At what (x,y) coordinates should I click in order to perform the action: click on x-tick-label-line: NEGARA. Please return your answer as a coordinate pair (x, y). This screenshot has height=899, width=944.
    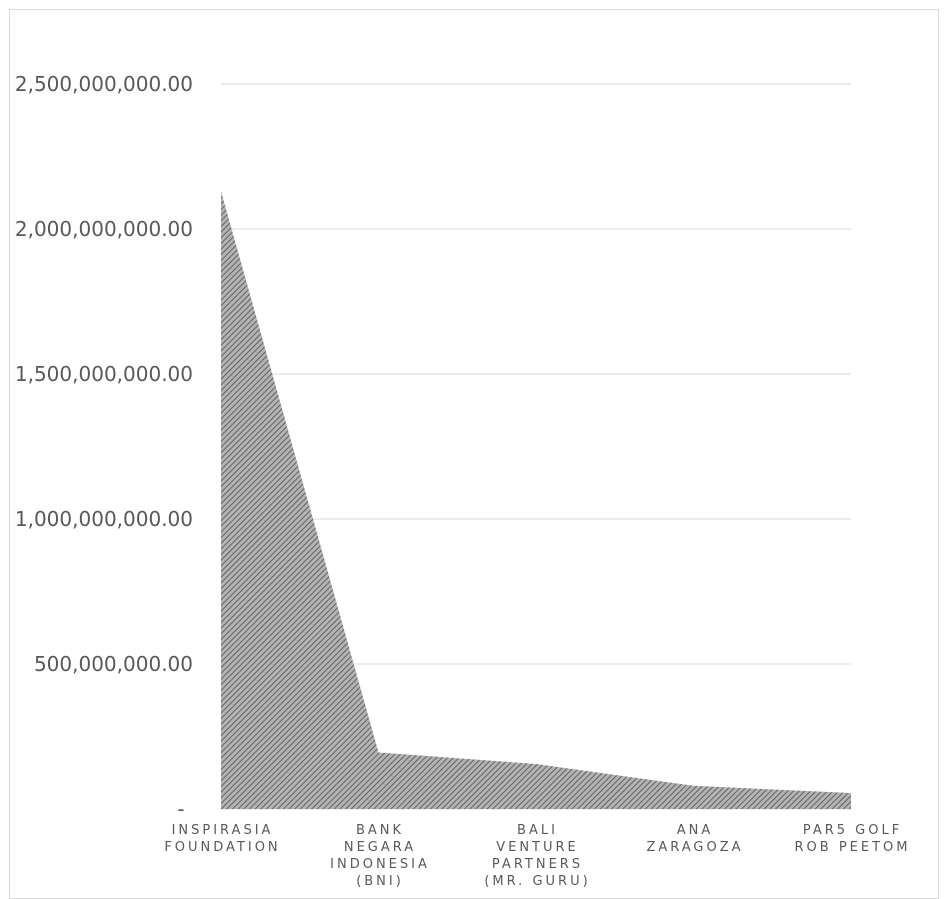
    Looking at the image, I should click on (380, 847).